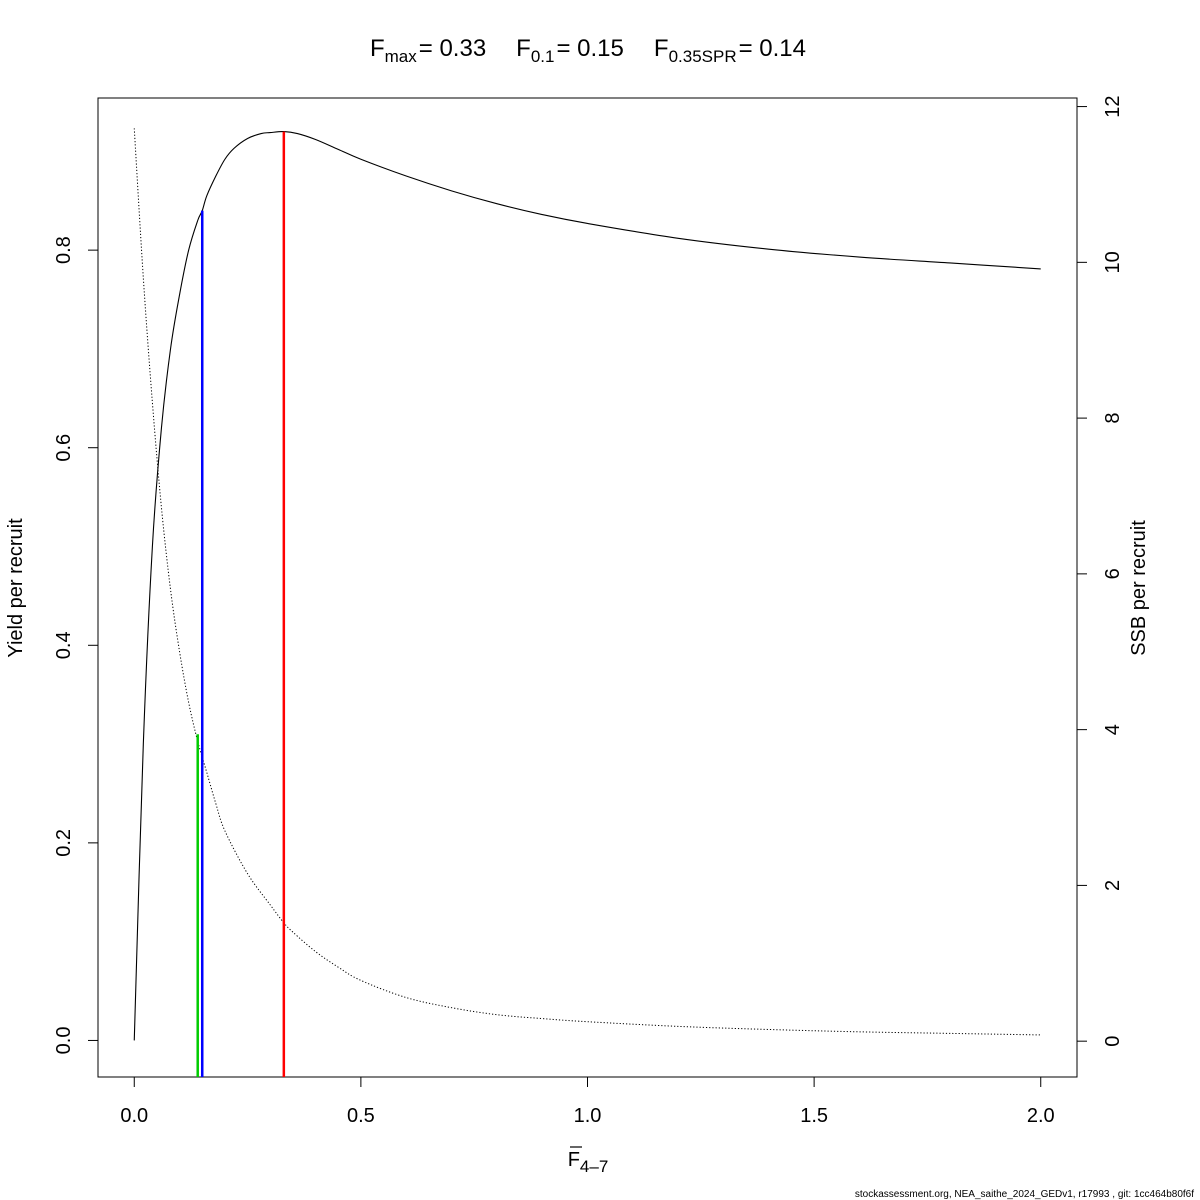  What do you see at coordinates (1113, 262) in the screenshot?
I see `y2-tick-label: 10` at bounding box center [1113, 262].